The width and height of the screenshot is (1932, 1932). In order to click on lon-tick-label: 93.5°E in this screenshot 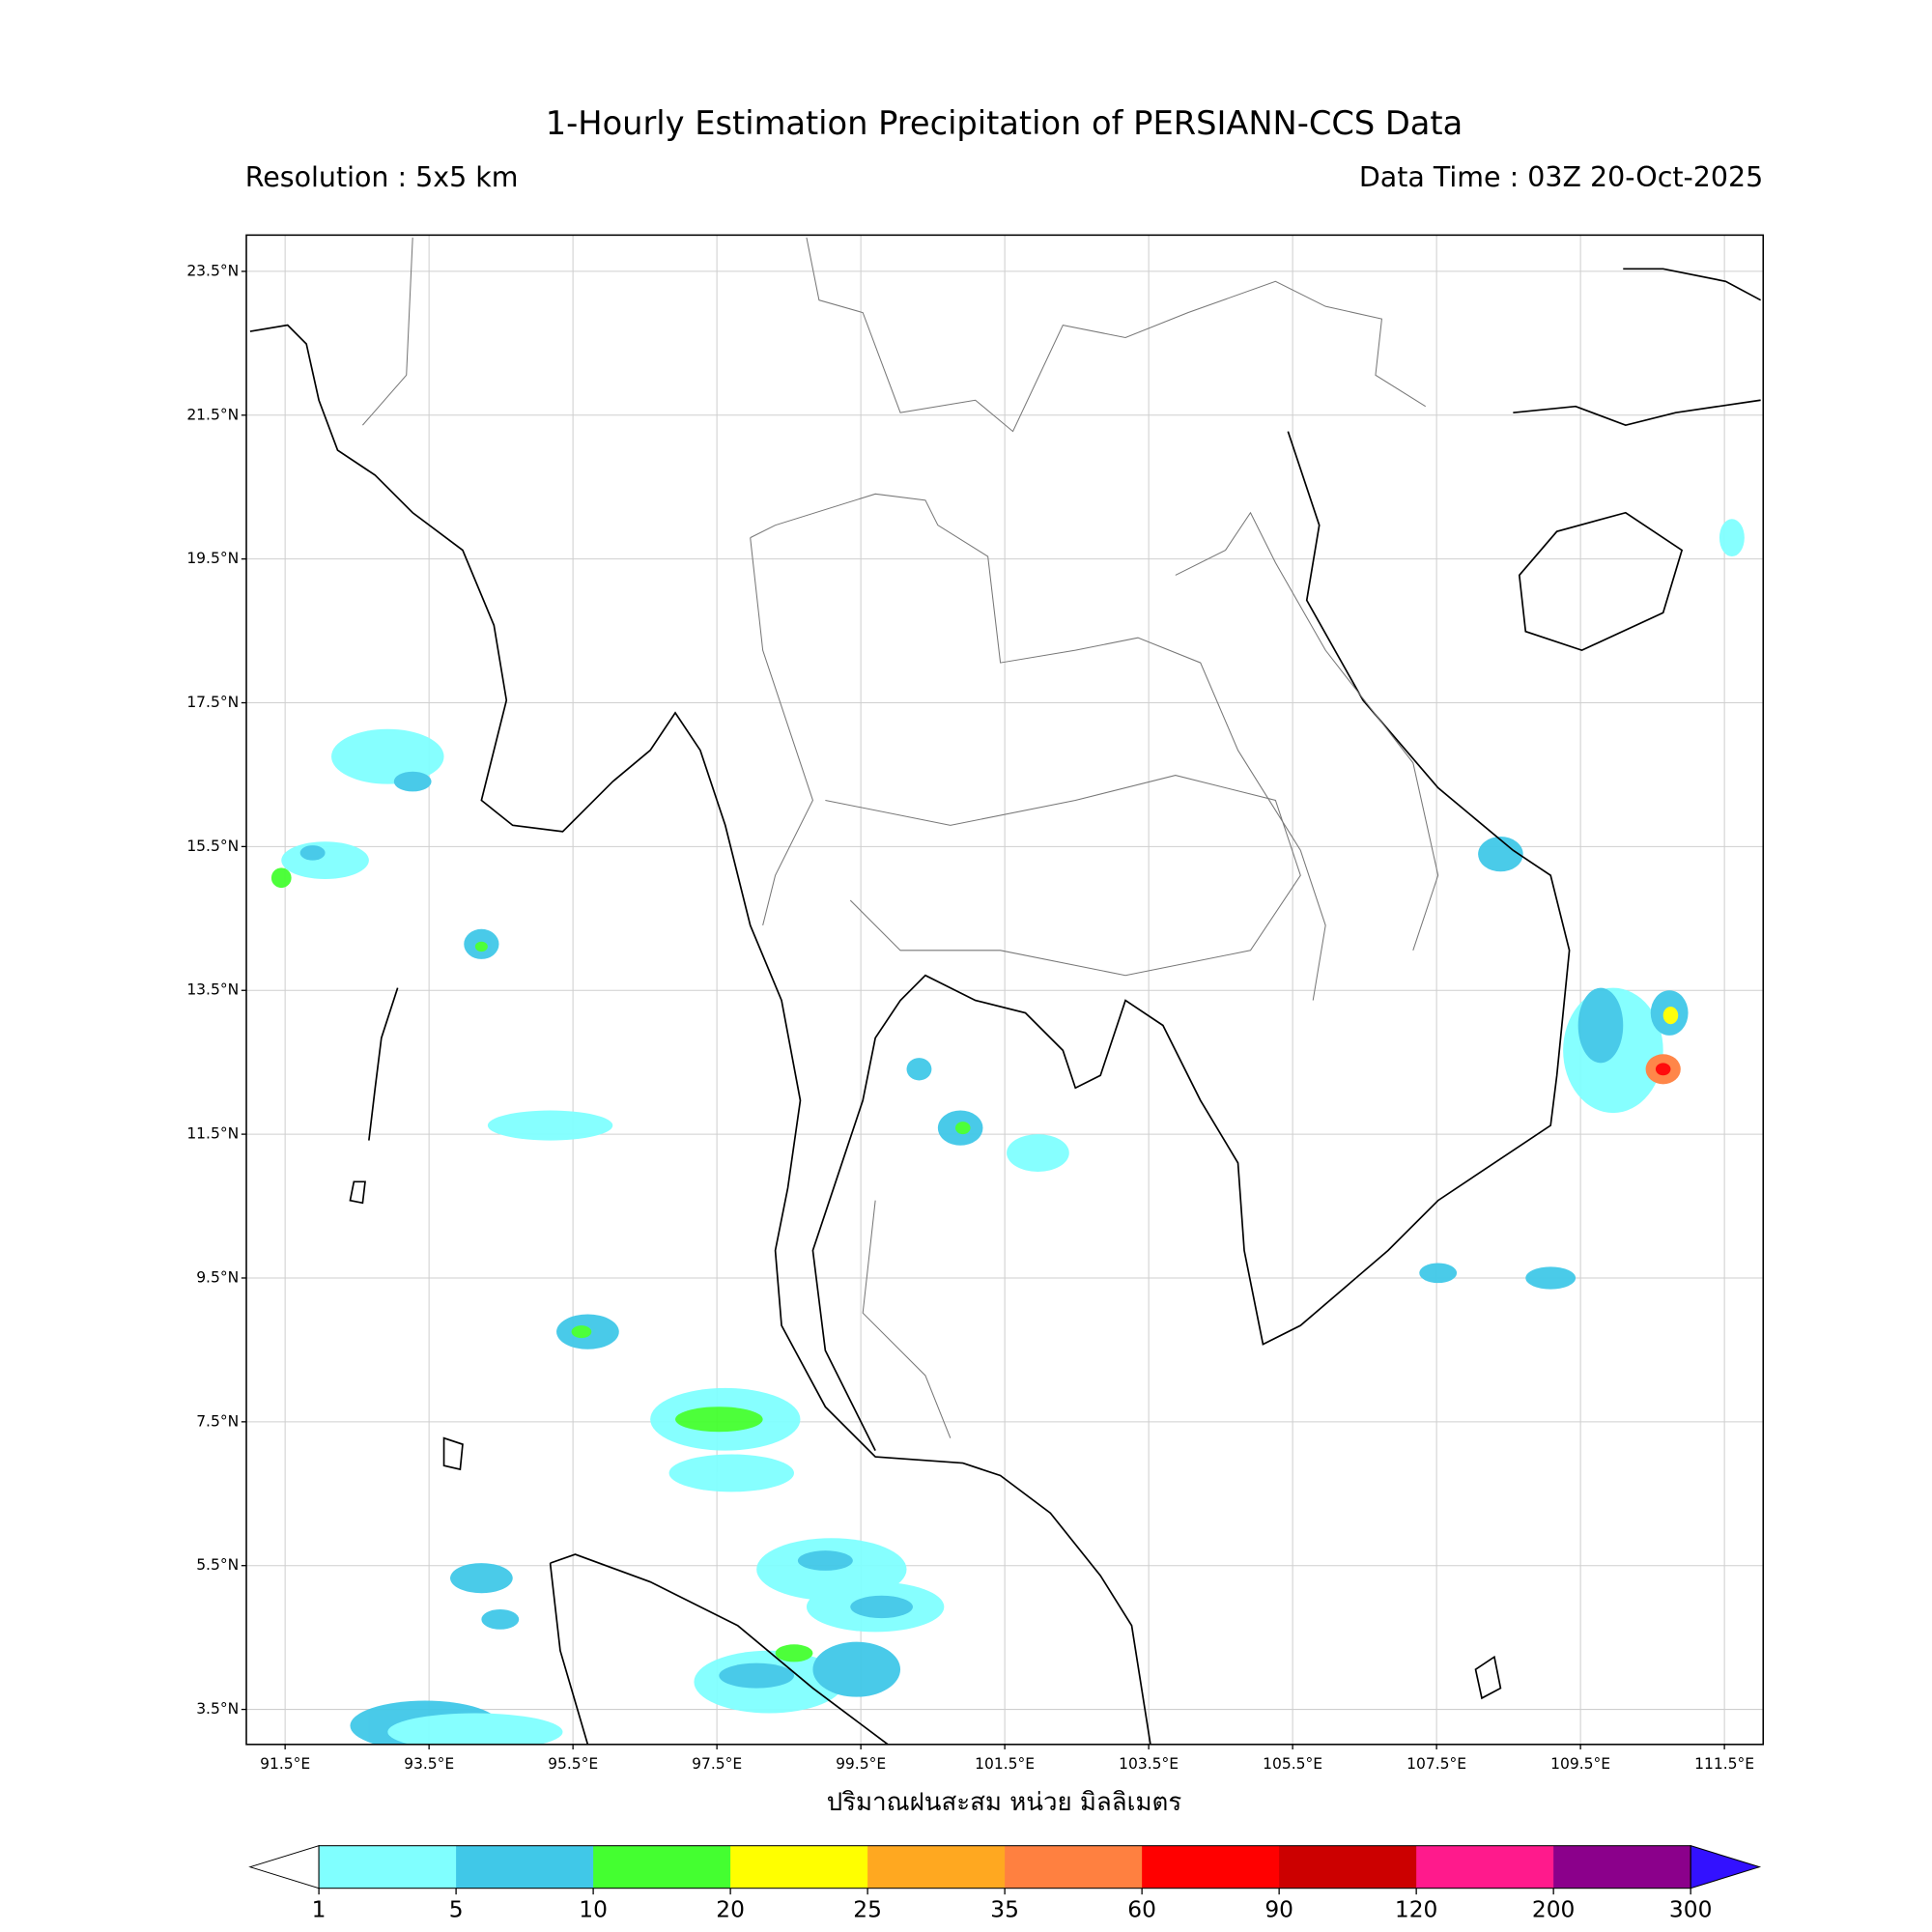, I will do `click(429, 1764)`.